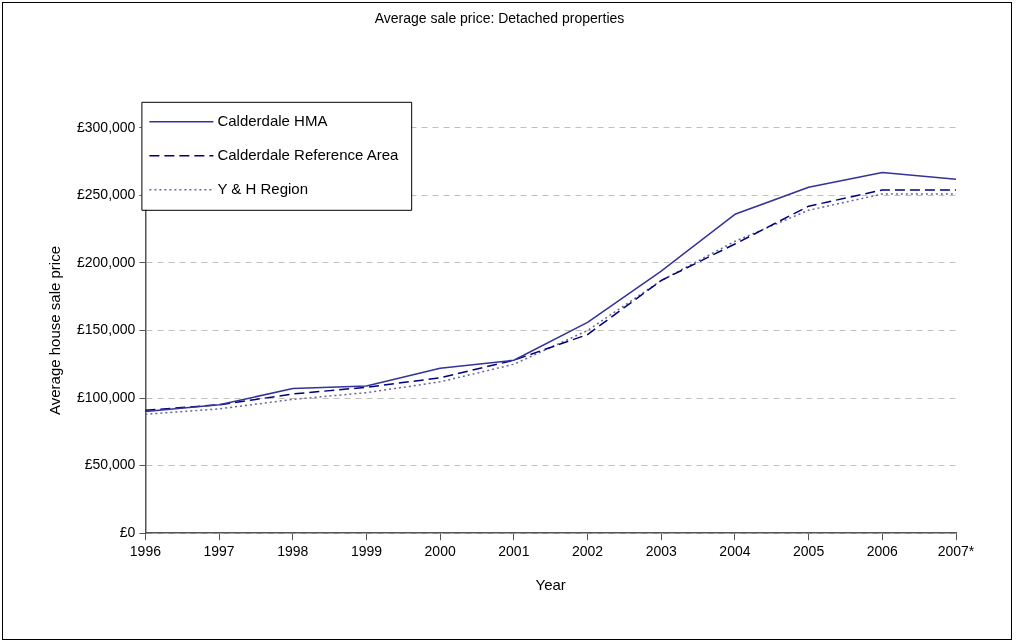 The image size is (1016, 644). What do you see at coordinates (219, 551) in the screenshot?
I see `x-tick-label: 1997` at bounding box center [219, 551].